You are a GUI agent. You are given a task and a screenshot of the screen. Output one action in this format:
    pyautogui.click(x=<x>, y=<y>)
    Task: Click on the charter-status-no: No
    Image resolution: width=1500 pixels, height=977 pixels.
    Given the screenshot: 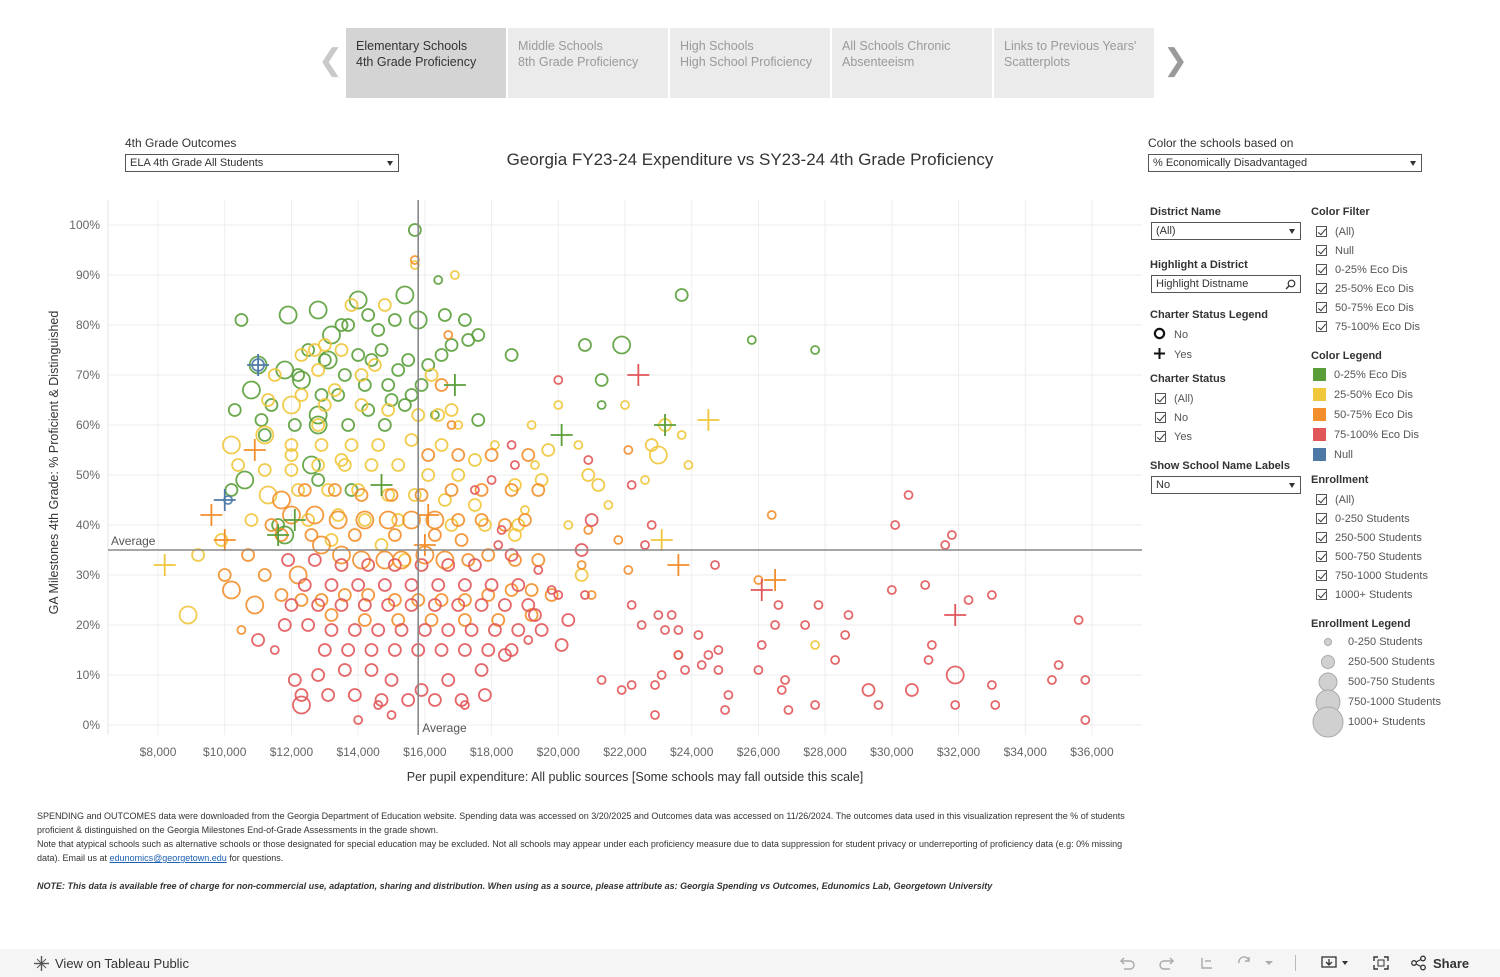 What is the action you would take?
    pyautogui.click(x=1171, y=419)
    